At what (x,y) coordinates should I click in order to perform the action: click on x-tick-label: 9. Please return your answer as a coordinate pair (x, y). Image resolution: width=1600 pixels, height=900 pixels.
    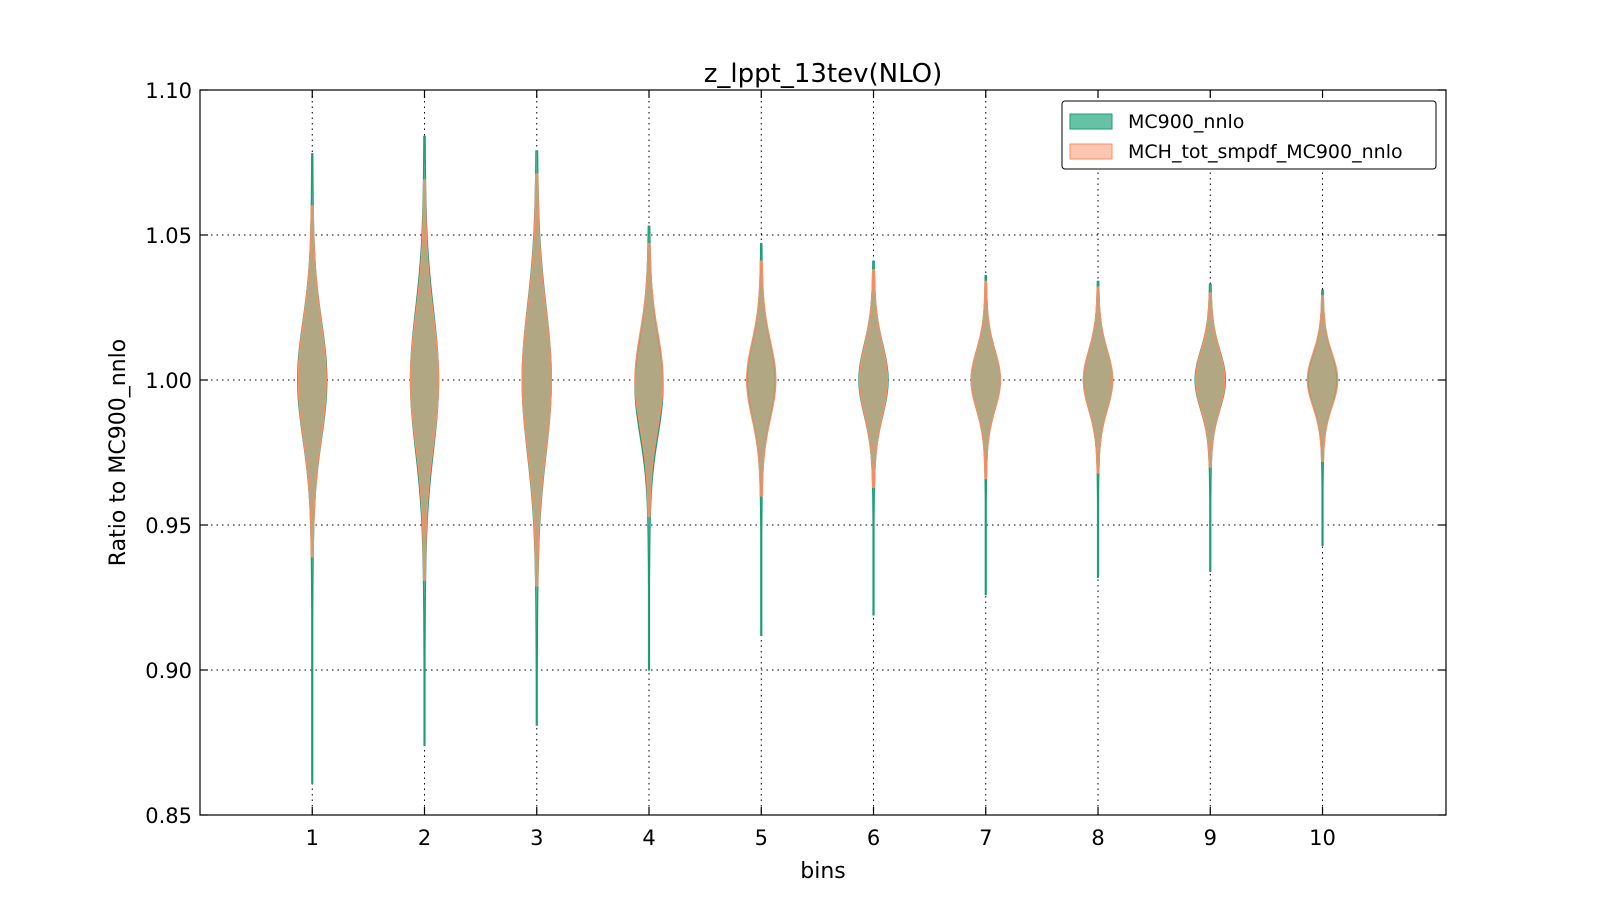
    Looking at the image, I should click on (1210, 838).